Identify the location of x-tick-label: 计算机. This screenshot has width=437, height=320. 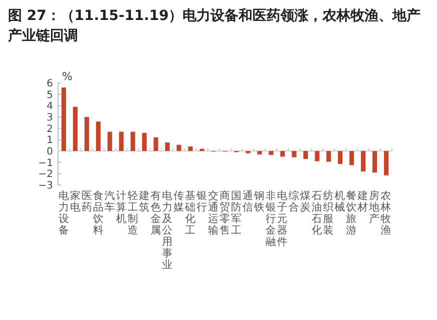
(121, 207).